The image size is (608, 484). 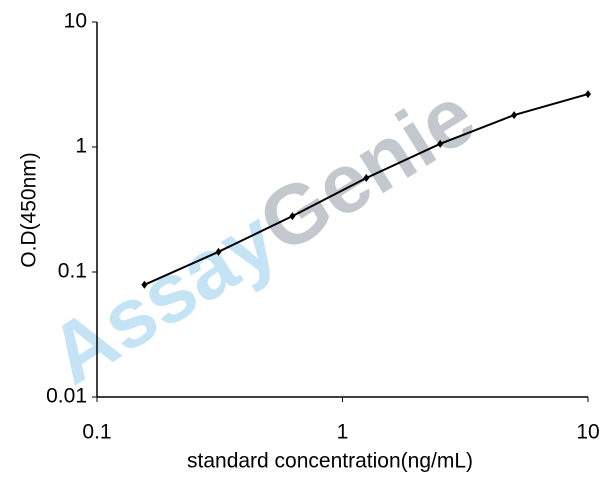 What do you see at coordinates (330, 461) in the screenshot?
I see `x-axis-label: standard concentration(ng/mL)` at bounding box center [330, 461].